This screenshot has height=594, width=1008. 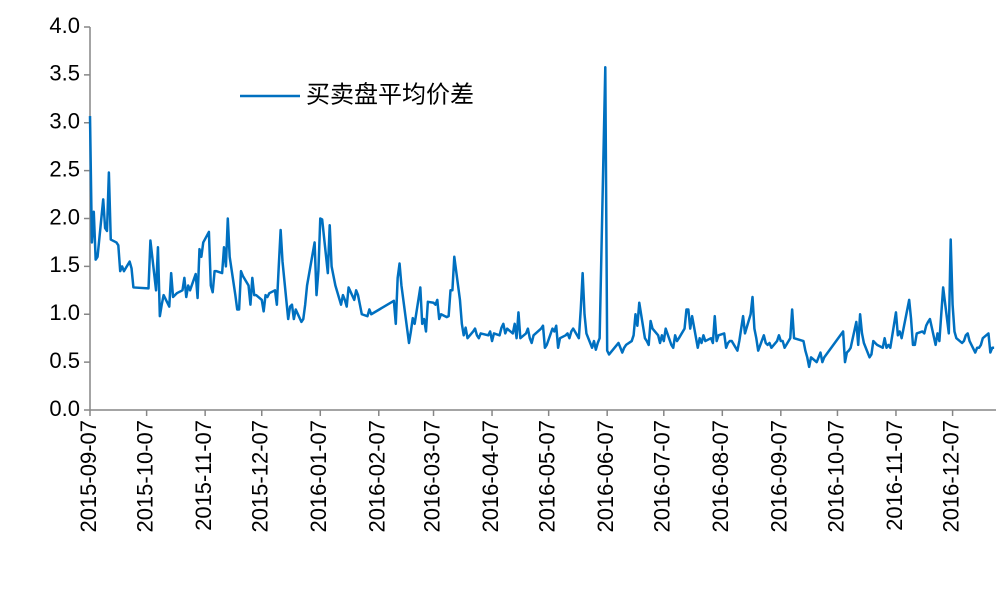 What do you see at coordinates (88, 476) in the screenshot?
I see `x-tick-label: 2015-09-07` at bounding box center [88, 476].